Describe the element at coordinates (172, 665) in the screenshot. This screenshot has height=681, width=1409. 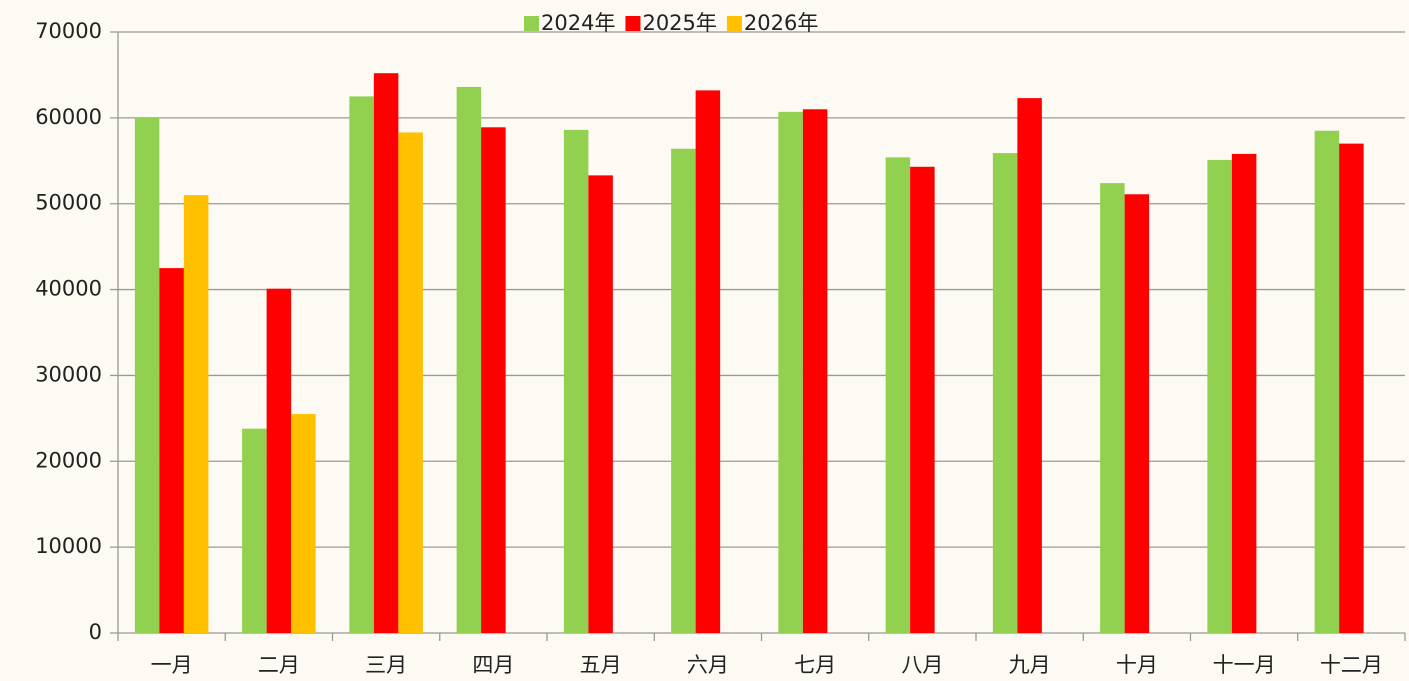
I see `x-tick-label: 一月` at that location.